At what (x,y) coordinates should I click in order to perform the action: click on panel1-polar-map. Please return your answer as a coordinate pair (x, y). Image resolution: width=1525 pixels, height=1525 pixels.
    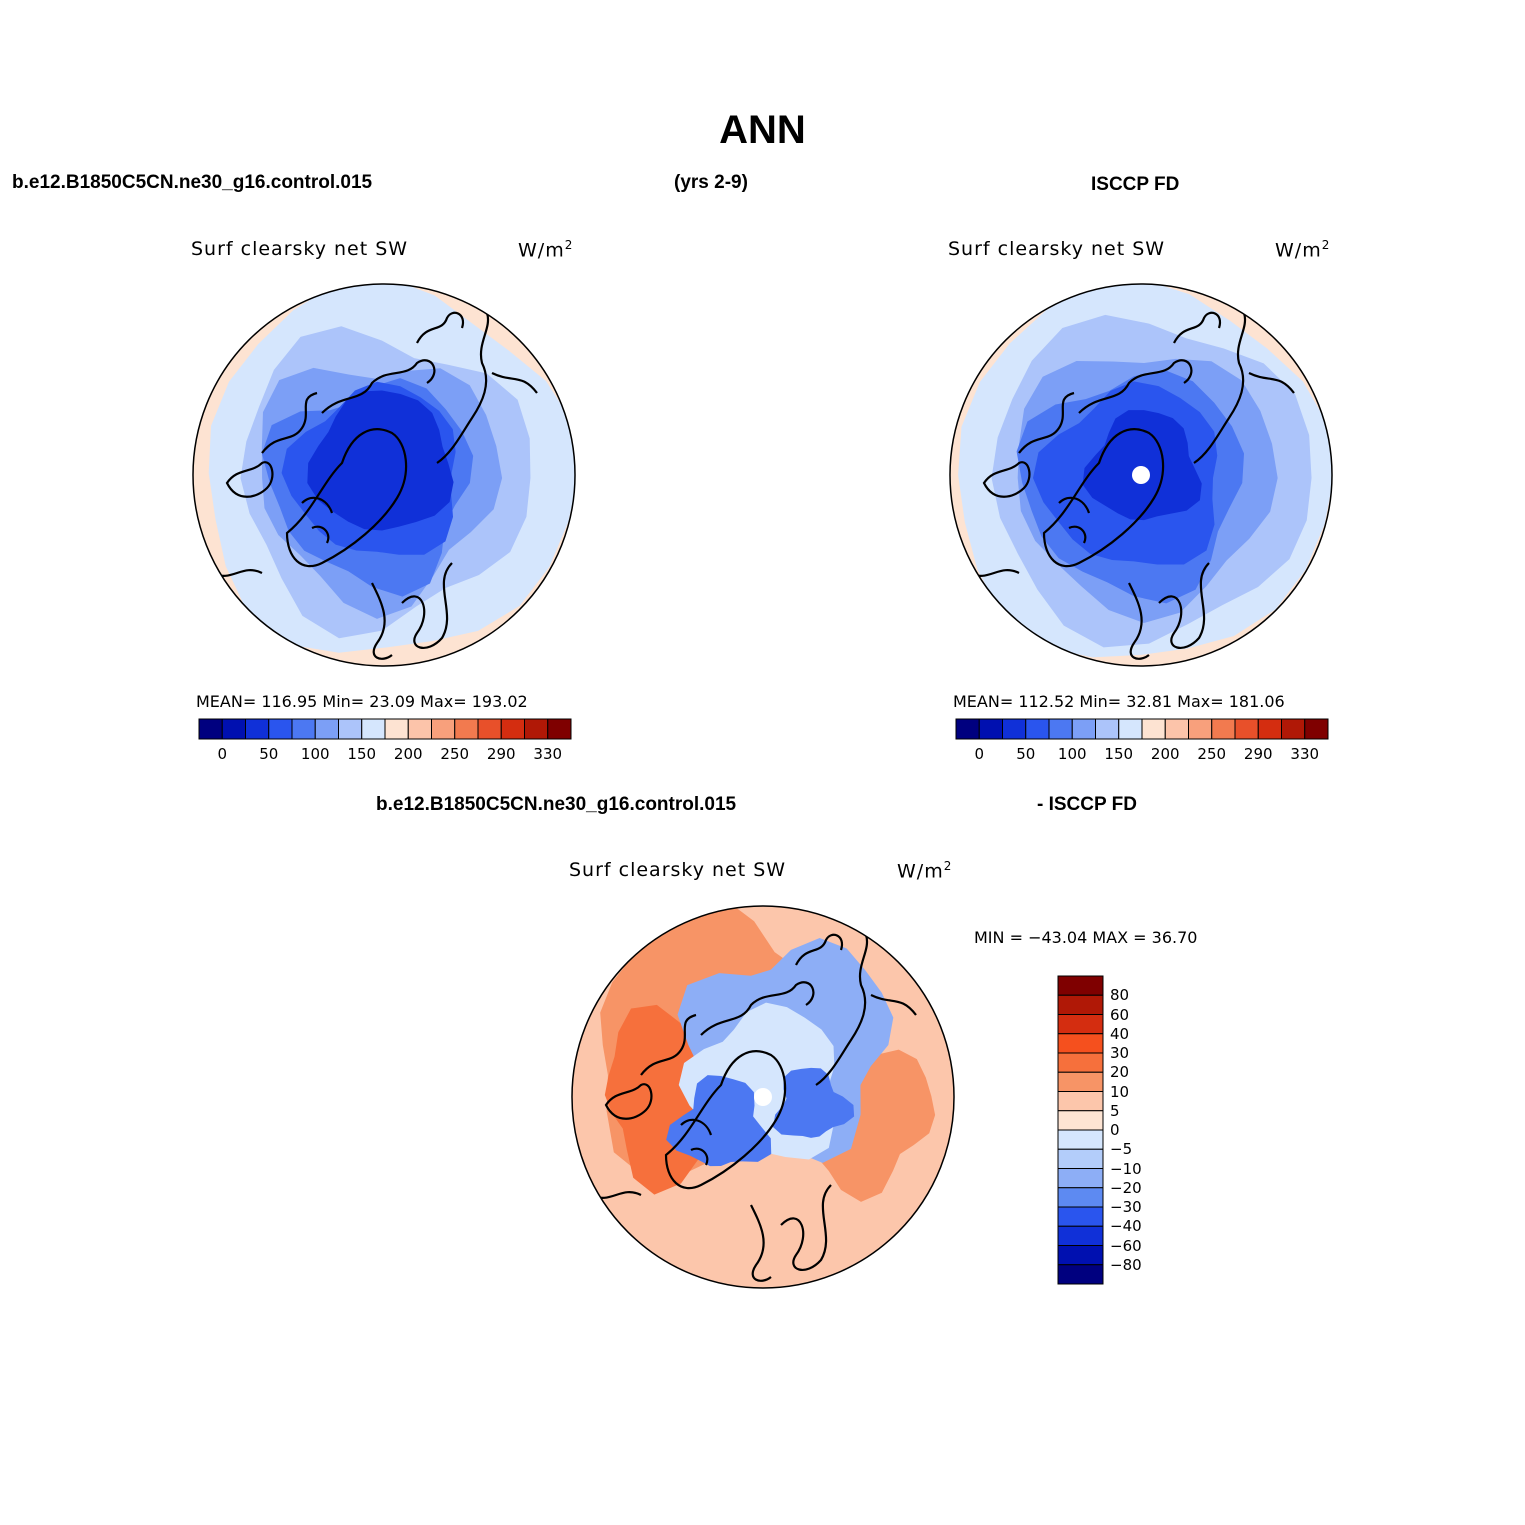
    Looking at the image, I should click on (384, 475).